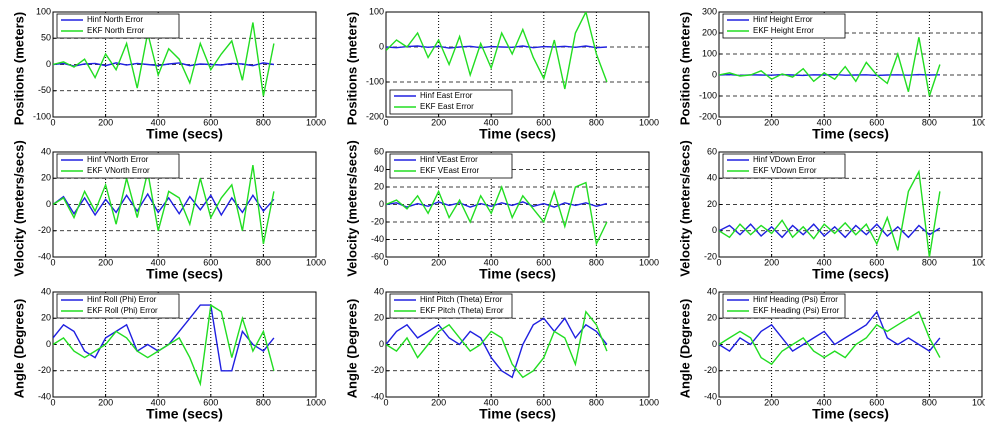 This screenshot has width=985, height=425. What do you see at coordinates (785, 170) in the screenshot?
I see `legend-label: EKF VDown Error` at bounding box center [785, 170].